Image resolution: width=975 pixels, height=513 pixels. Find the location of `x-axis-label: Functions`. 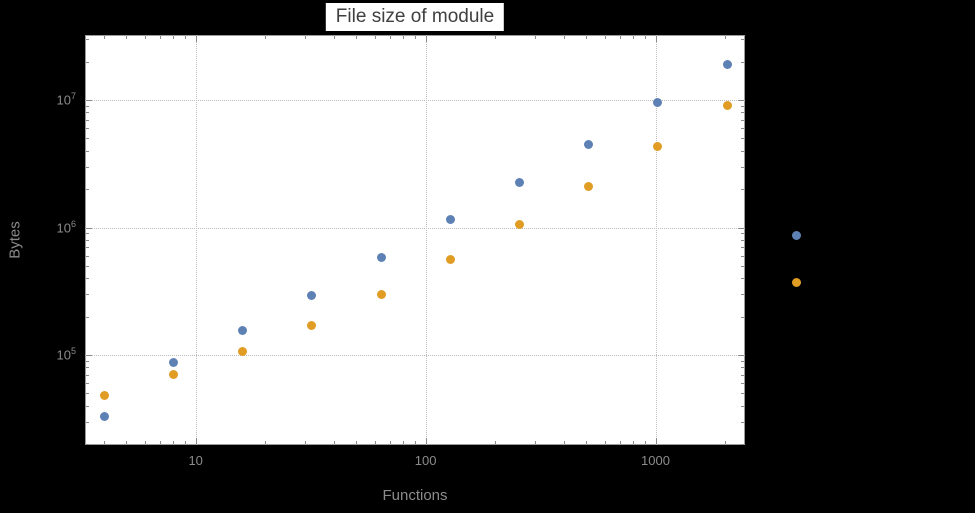

x-axis-label: Functions is located at coordinates (415, 495).